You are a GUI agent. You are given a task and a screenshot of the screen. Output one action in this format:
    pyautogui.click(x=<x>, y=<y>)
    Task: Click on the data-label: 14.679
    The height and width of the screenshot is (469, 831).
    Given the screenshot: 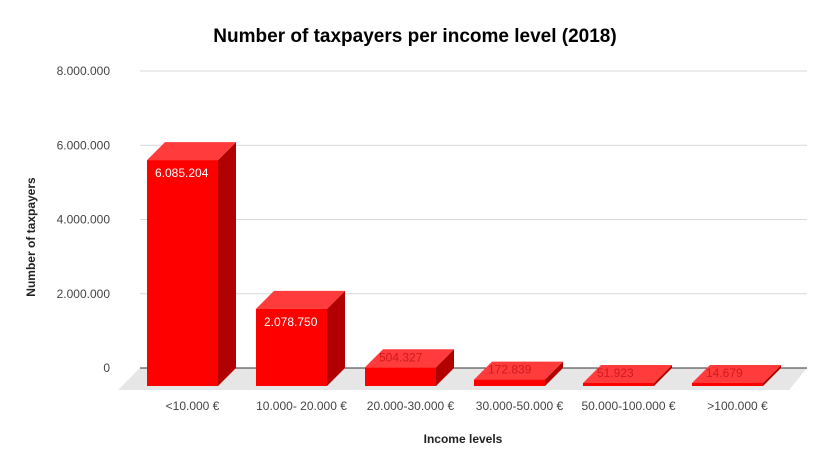 What is the action you would take?
    pyautogui.click(x=724, y=373)
    